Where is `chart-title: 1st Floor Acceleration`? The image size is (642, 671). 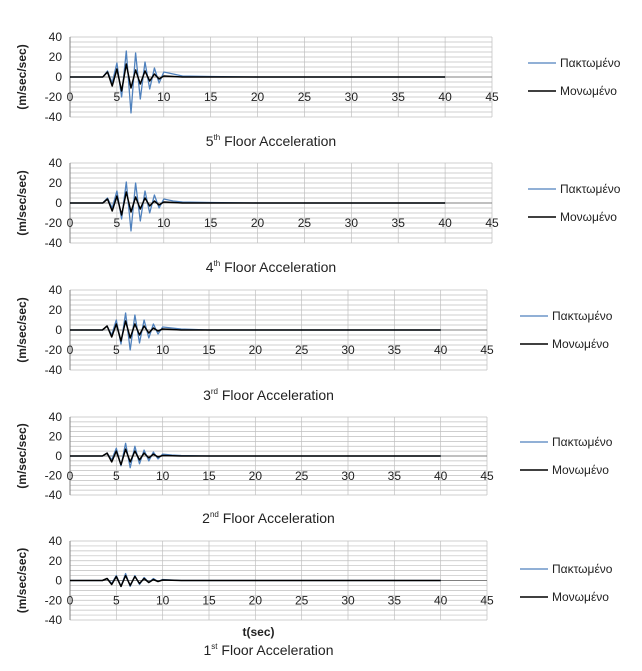
chart-title: 1st Floor Acceleration is located at coordinates (269, 650).